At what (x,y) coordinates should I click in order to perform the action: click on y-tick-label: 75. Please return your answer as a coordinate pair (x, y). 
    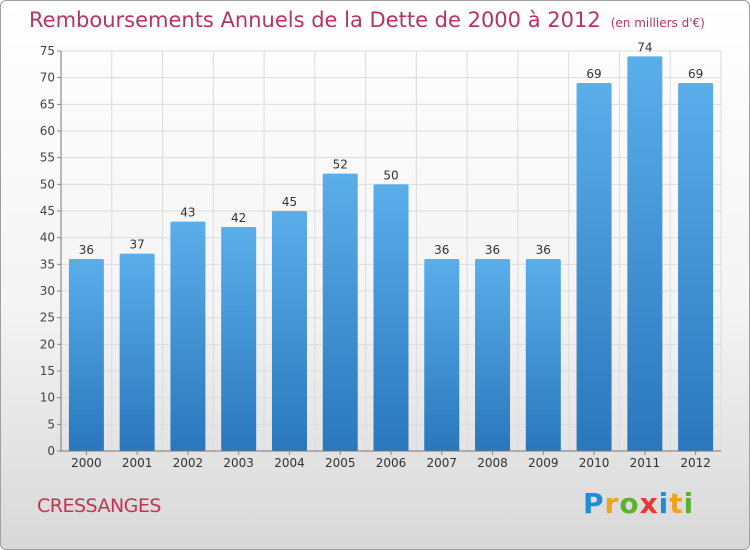
    Looking at the image, I should click on (47, 51).